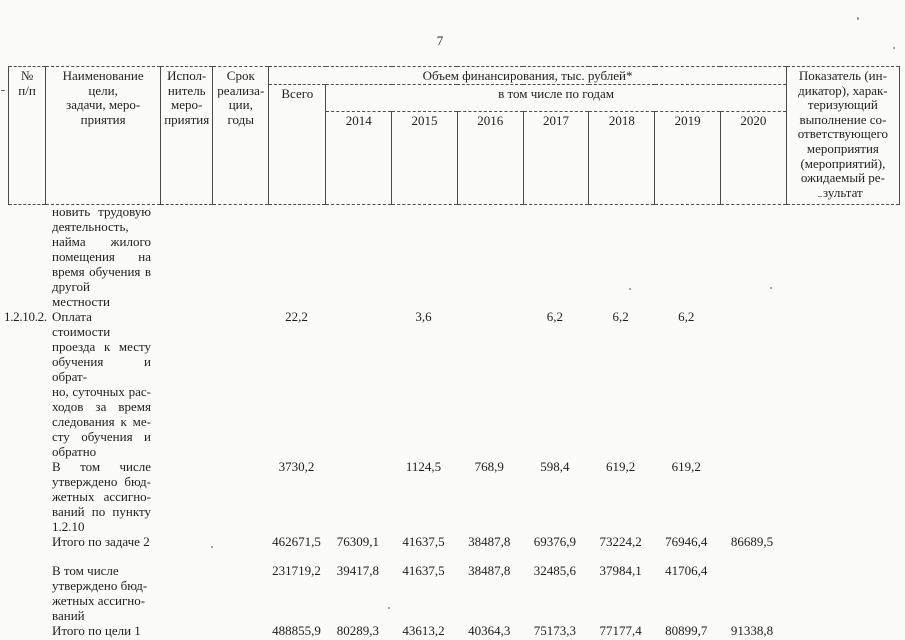 Image resolution: width=905 pixels, height=640 pixels. I want to click on header-year-2014: 2014, so click(359, 157).